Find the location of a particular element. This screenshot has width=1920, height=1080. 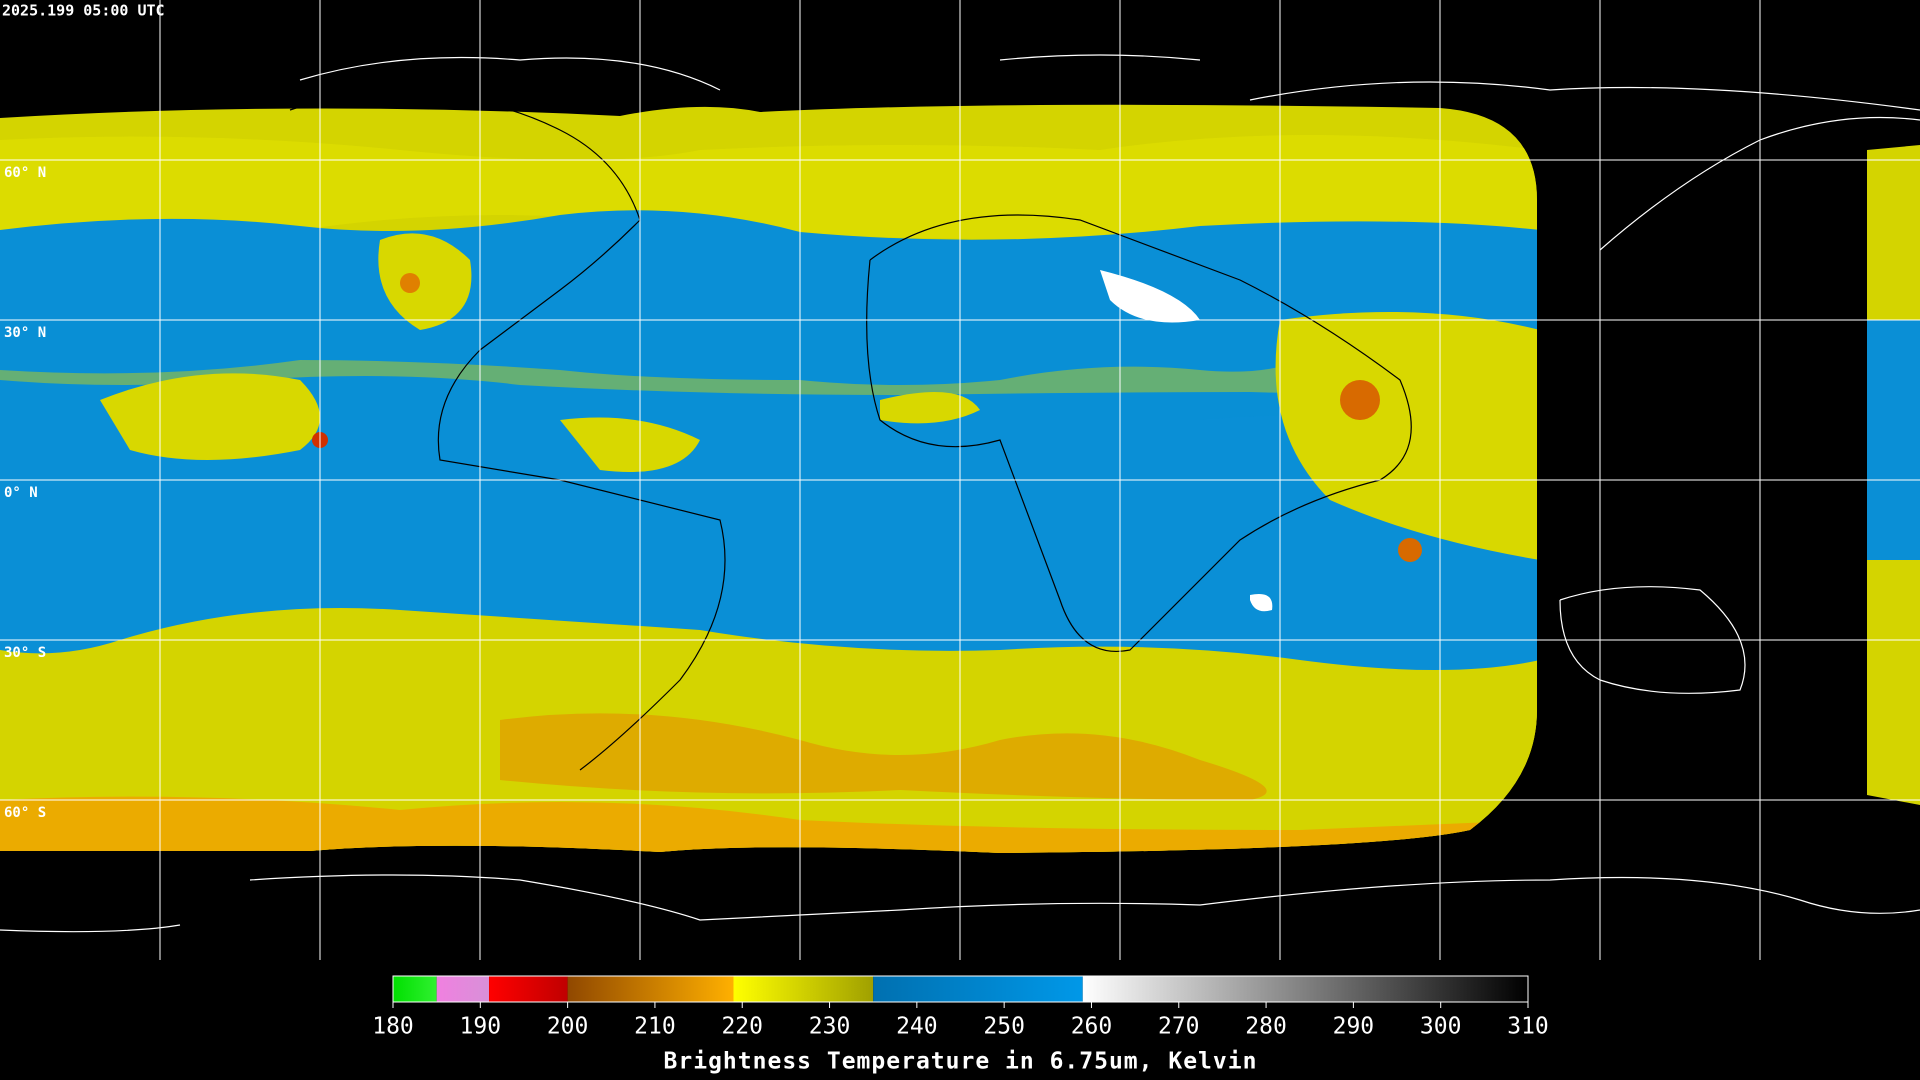

colorbar-tick-label: 300 is located at coordinates (1441, 1027).